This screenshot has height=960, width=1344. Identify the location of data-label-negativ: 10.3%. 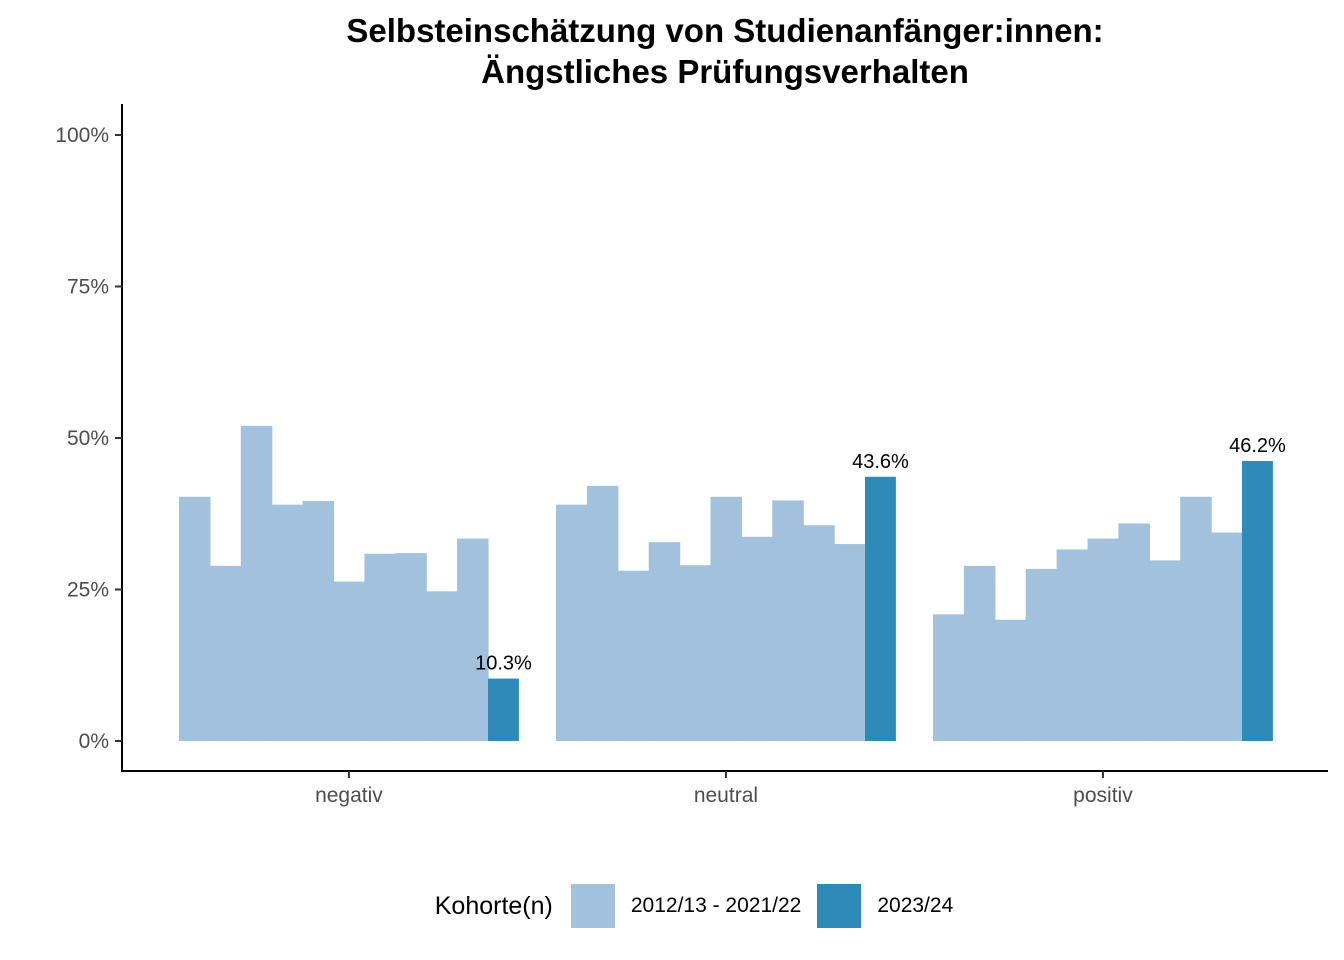
(503, 664).